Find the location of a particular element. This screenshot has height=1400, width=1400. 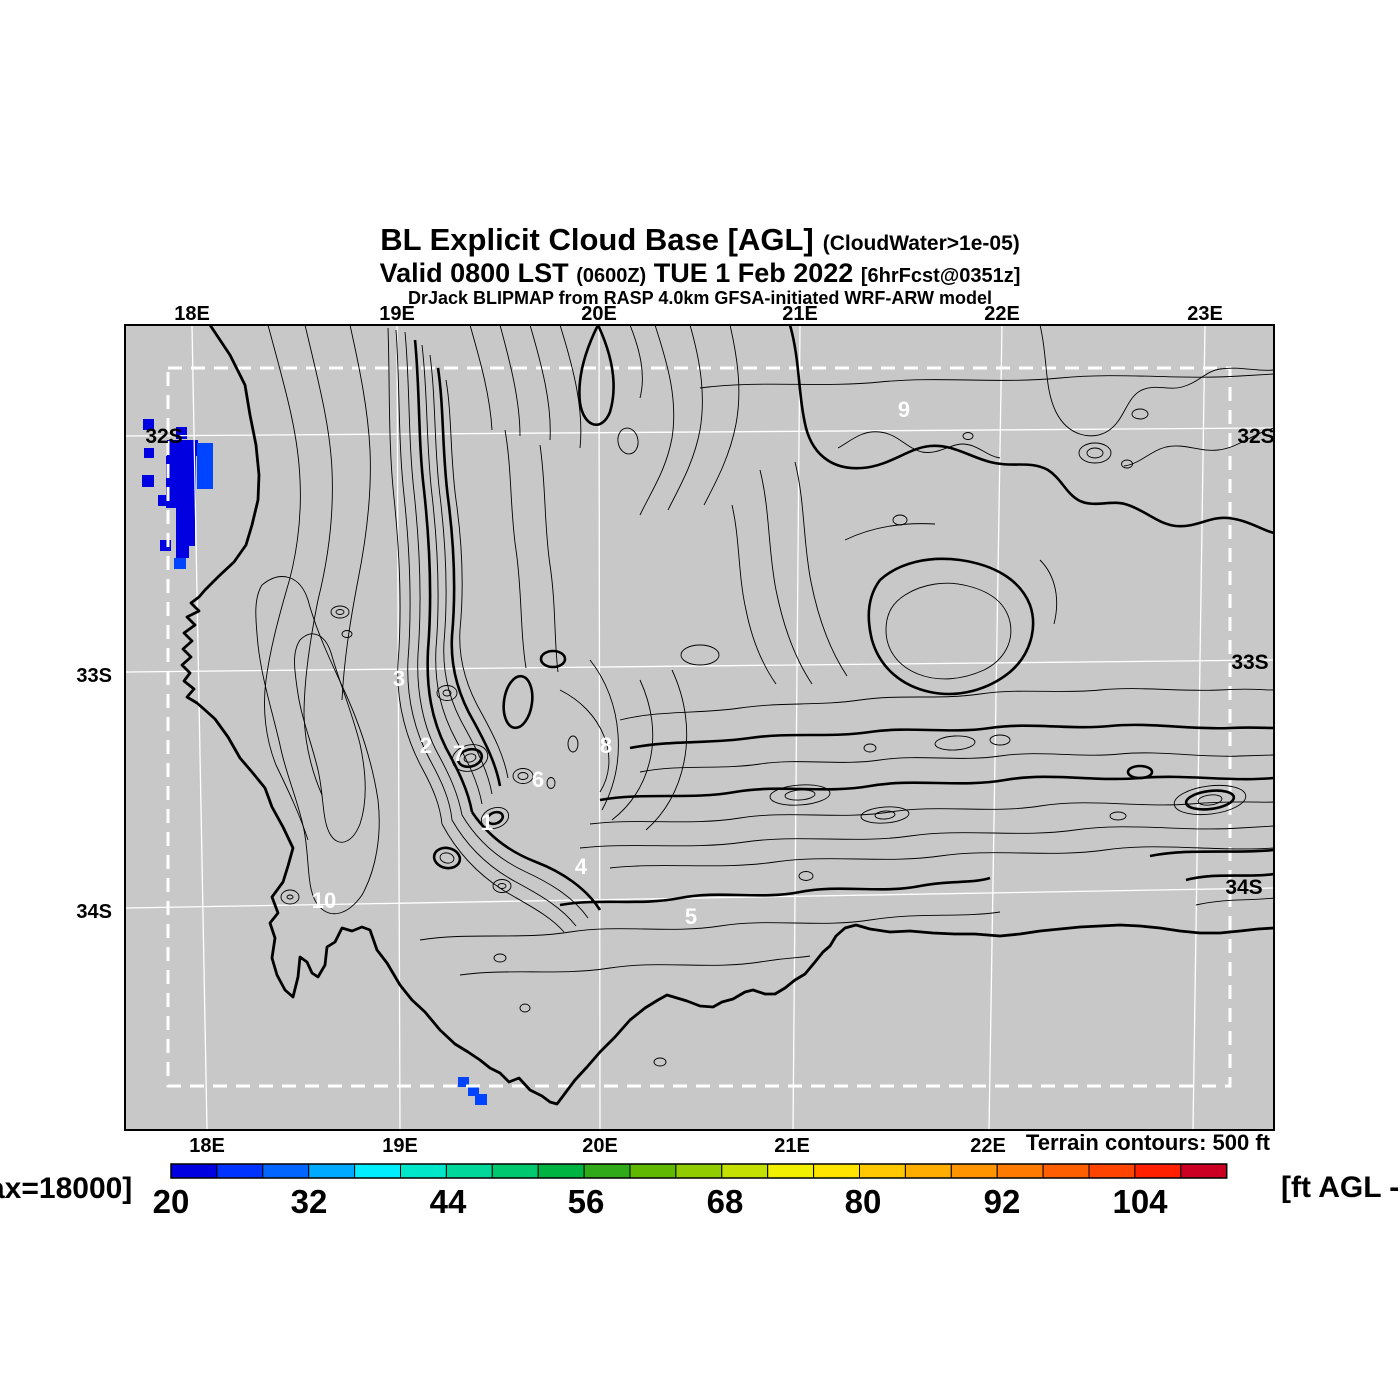

contour-value-label: 4 is located at coordinates (581, 866).